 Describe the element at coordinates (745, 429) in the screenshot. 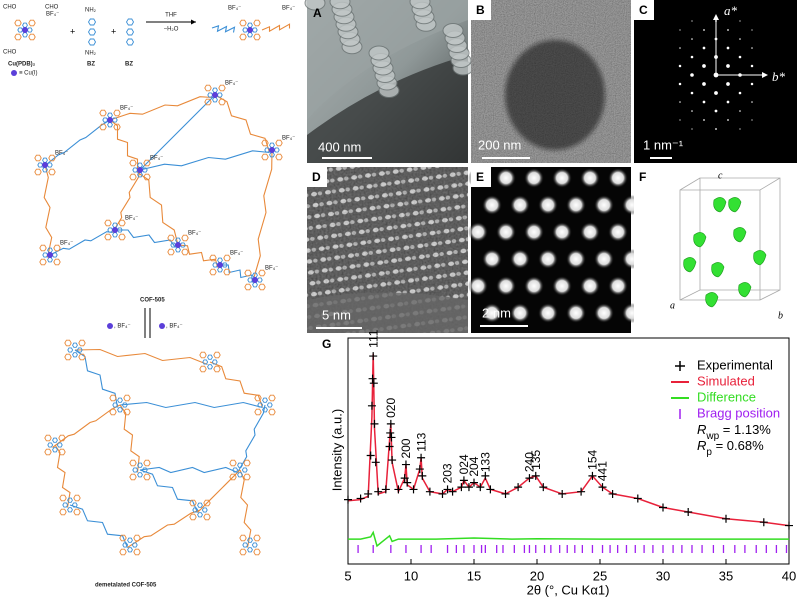

I see `stat-part: = 1.13%` at that location.